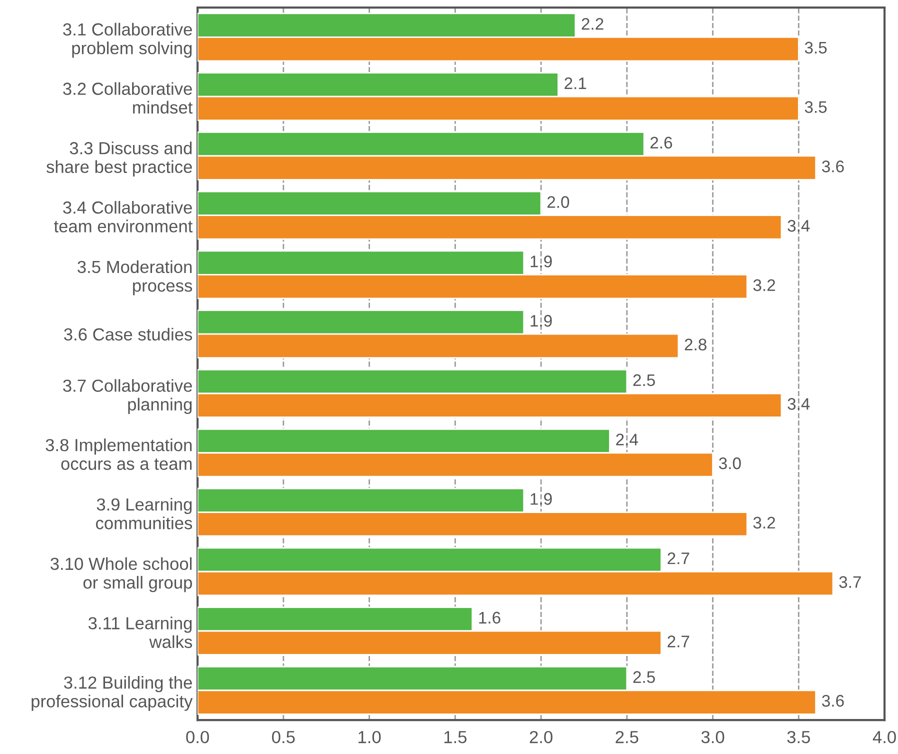 The width and height of the screenshot is (898, 754). I want to click on y-tick-label: 3.6 Case studies, so click(128, 334).